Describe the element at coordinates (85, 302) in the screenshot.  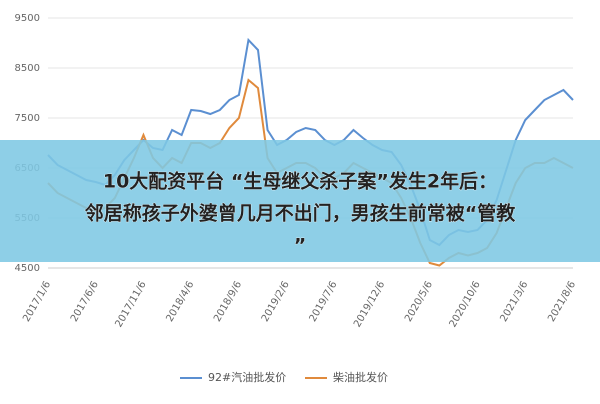
I see `x-tick-label: 2017/6/6` at that location.